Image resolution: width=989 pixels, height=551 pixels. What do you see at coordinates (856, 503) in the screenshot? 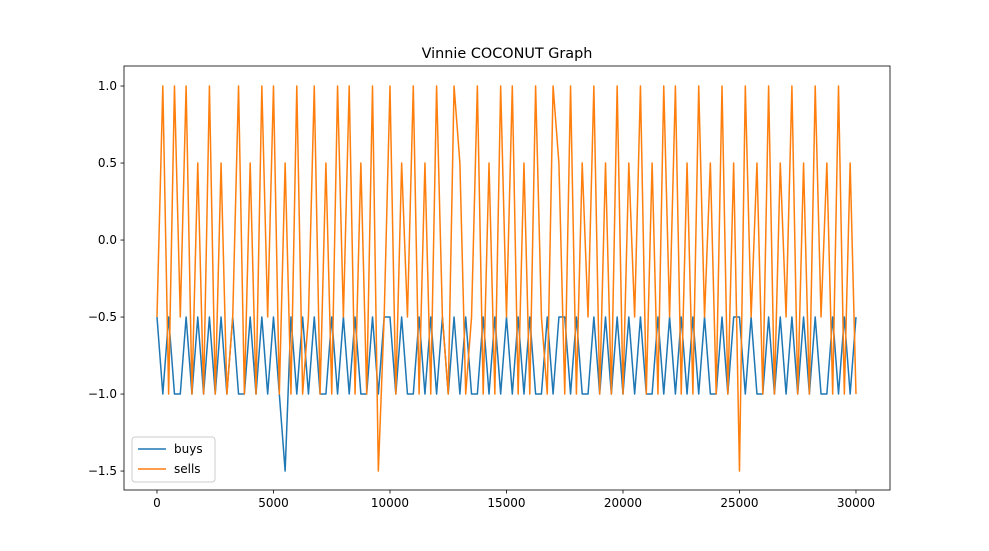
I see `x-tick-label: 30000` at bounding box center [856, 503].